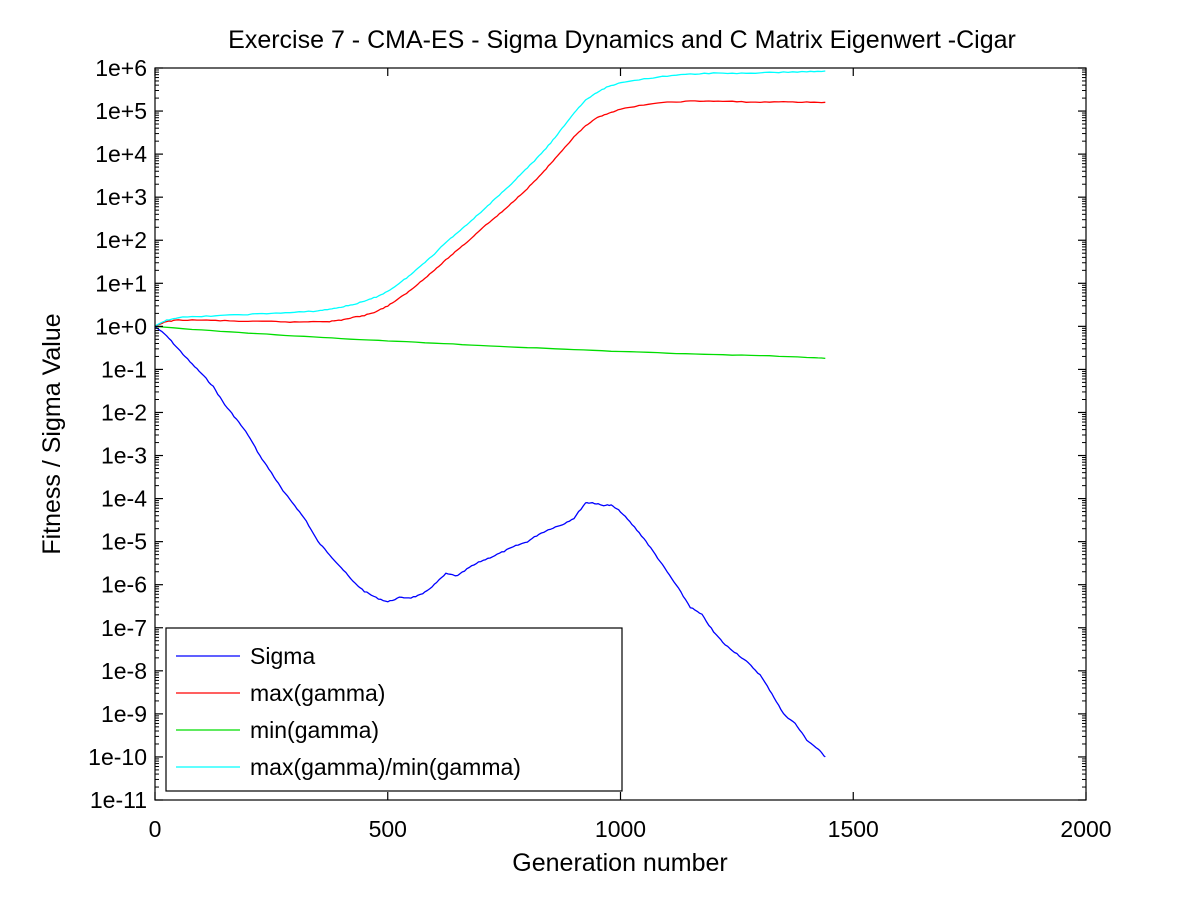 Image resolution: width=1200 pixels, height=900 pixels. What do you see at coordinates (124, 499) in the screenshot?
I see `y-tick-label: 1e-4` at bounding box center [124, 499].